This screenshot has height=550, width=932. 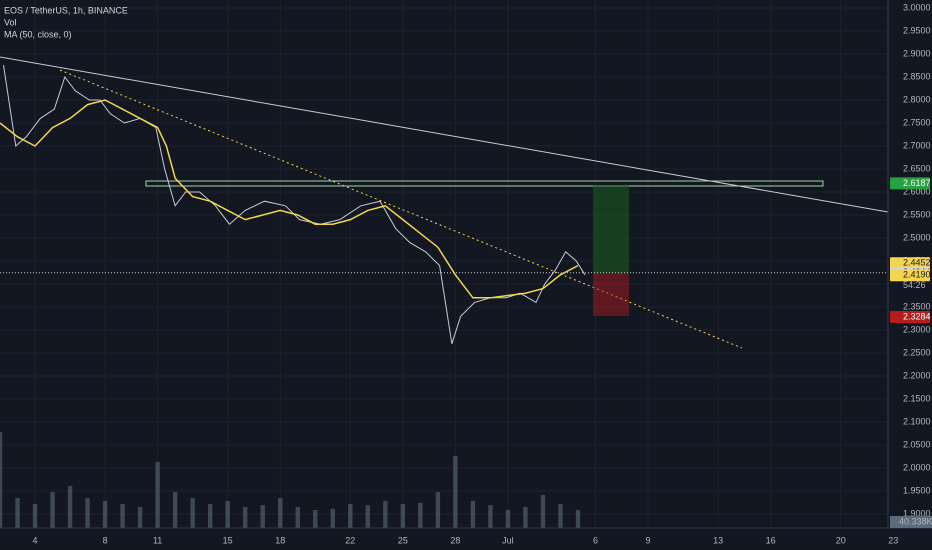 I want to click on y-tick-label: 3.0000, so click(x=917, y=7).